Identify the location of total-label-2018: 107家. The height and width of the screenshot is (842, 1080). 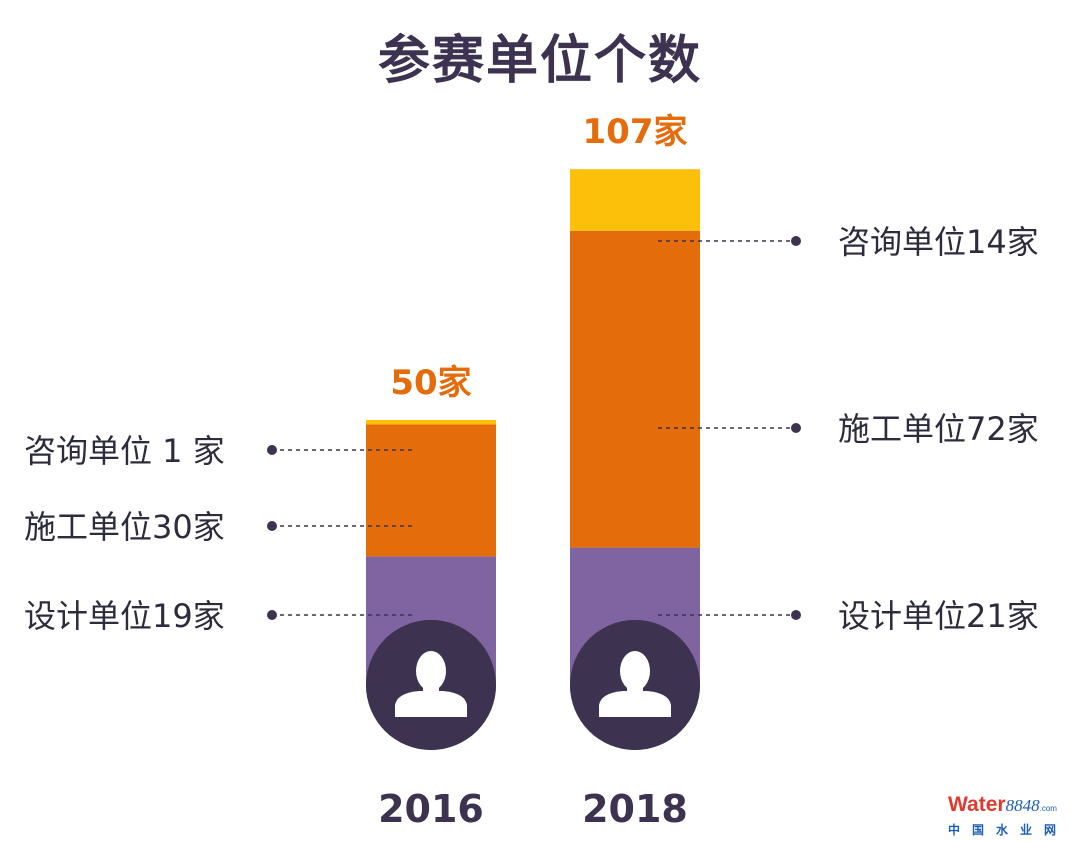
(635, 132).